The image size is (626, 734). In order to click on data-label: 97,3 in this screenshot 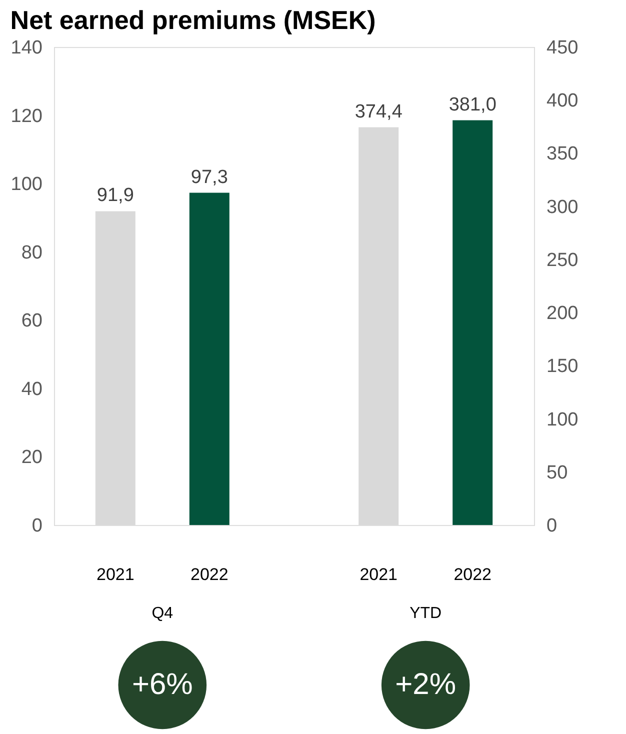, I will do `click(209, 177)`.